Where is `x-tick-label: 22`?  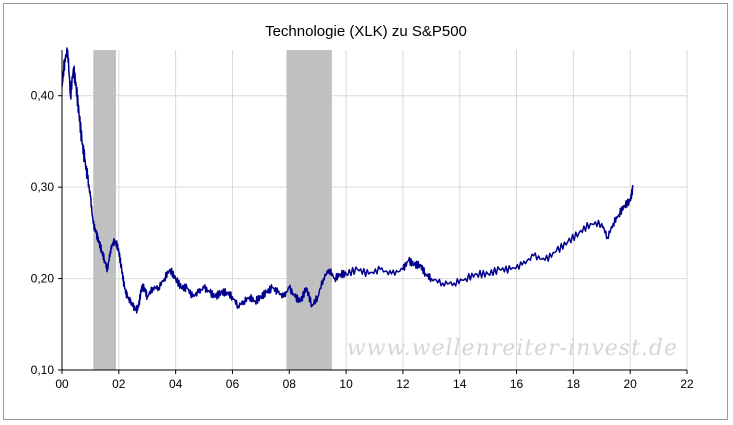 x-tick-label: 22 is located at coordinates (687, 384).